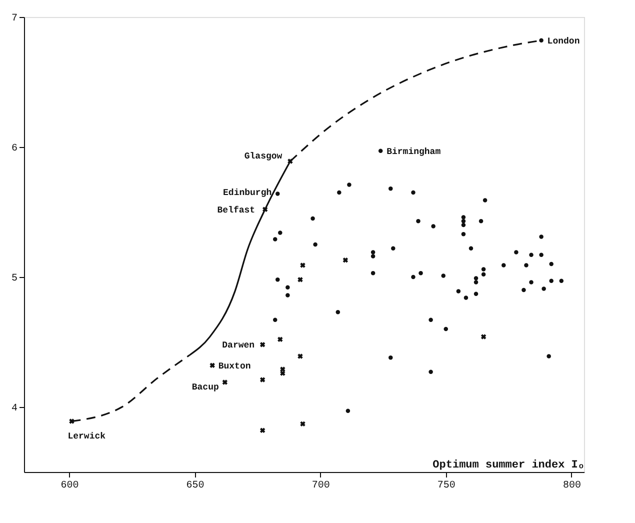  I want to click on annotation: Glasgow, so click(263, 156).